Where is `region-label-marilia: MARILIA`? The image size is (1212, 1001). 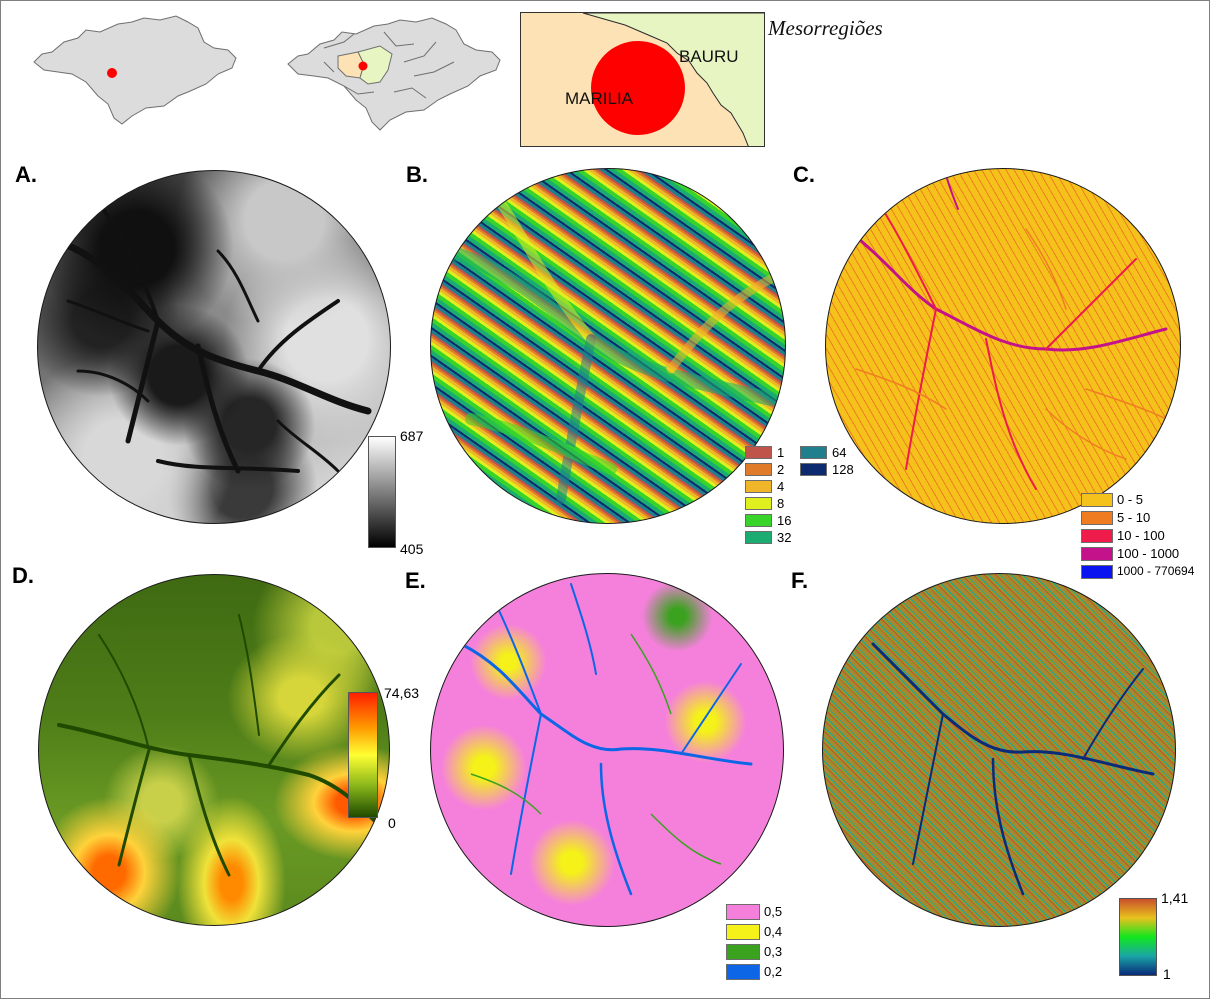
region-label-marilia: MARILIA is located at coordinates (599, 98).